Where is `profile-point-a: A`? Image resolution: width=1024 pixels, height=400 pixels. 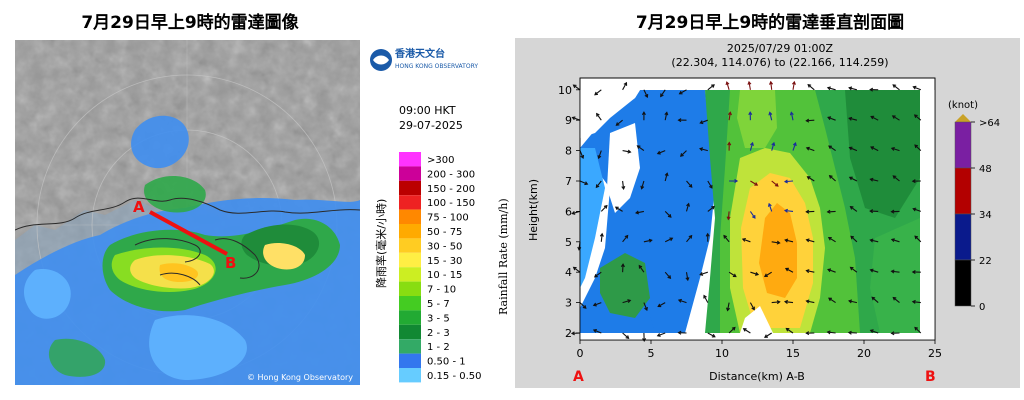 profile-point-a: A is located at coordinates (578, 377).